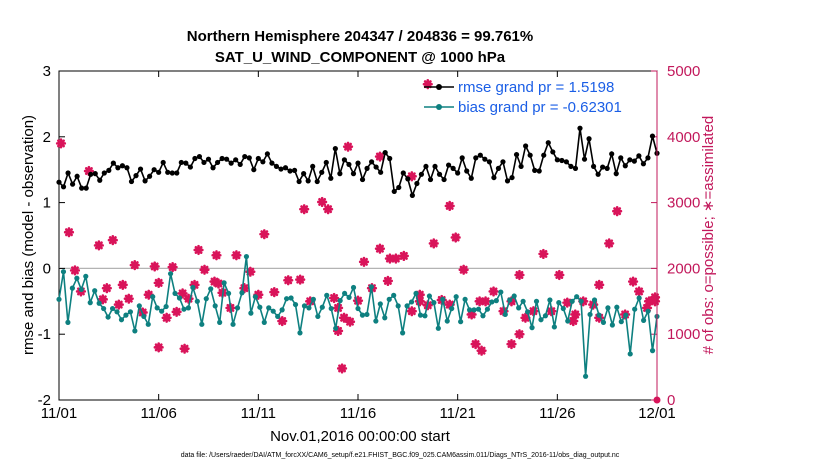 Image resolution: width=830 pixels, height=470 pixels. What do you see at coordinates (671, 400) in the screenshot?
I see `right-y-tick-label: 0` at bounding box center [671, 400].